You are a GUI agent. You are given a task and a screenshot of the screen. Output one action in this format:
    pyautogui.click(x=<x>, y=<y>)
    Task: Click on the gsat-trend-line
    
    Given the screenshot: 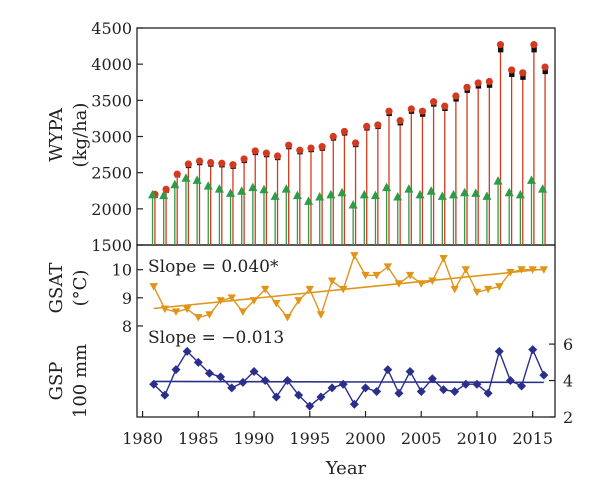 What is the action you would take?
    pyautogui.click(x=348, y=289)
    